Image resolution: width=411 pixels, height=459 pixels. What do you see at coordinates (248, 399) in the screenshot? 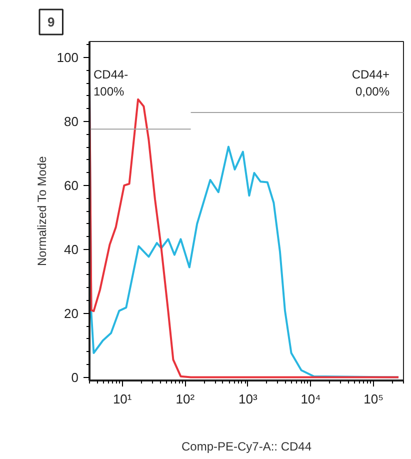
I see `x-tick-label: 10³` at bounding box center [248, 399].